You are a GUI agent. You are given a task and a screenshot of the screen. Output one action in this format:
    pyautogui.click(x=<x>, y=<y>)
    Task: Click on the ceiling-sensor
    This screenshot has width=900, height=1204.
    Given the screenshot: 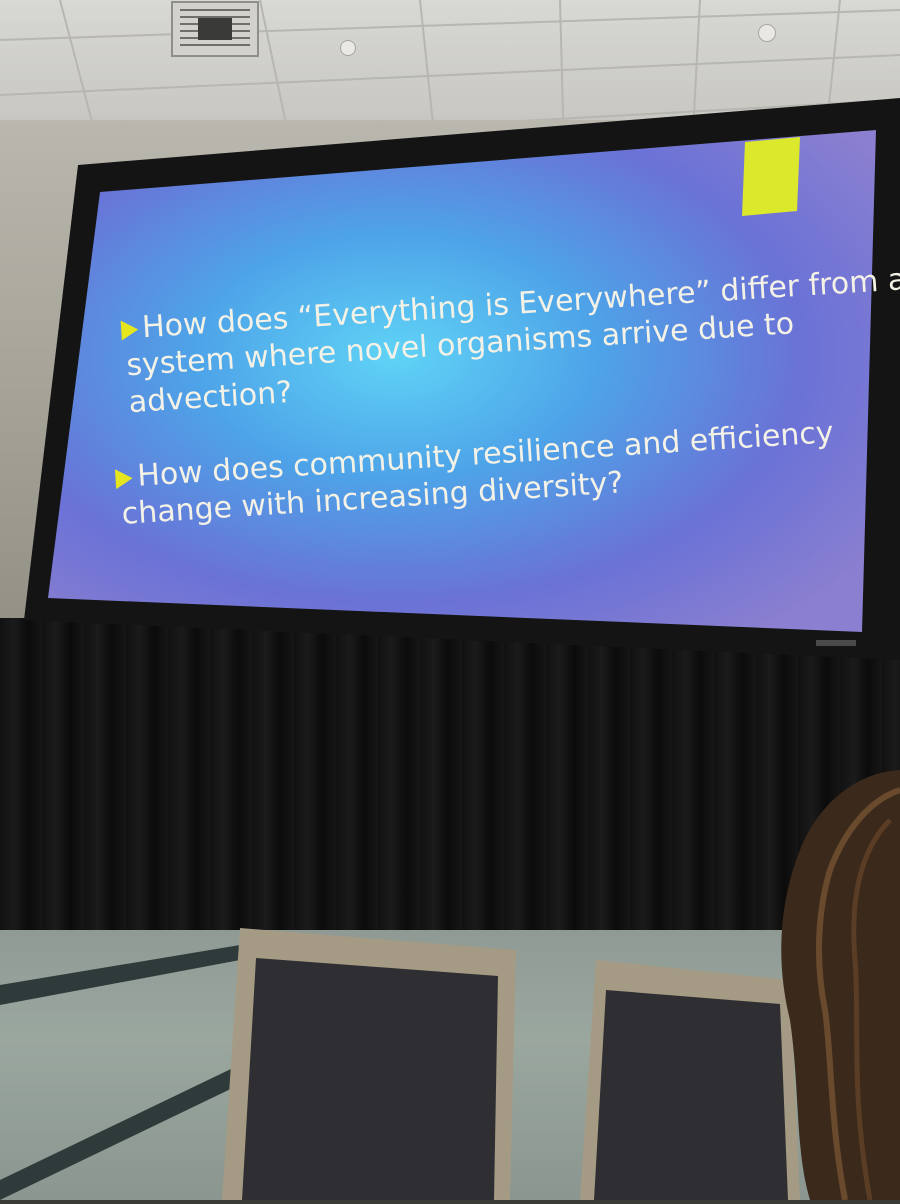 What is the action you would take?
    pyautogui.click(x=348, y=48)
    